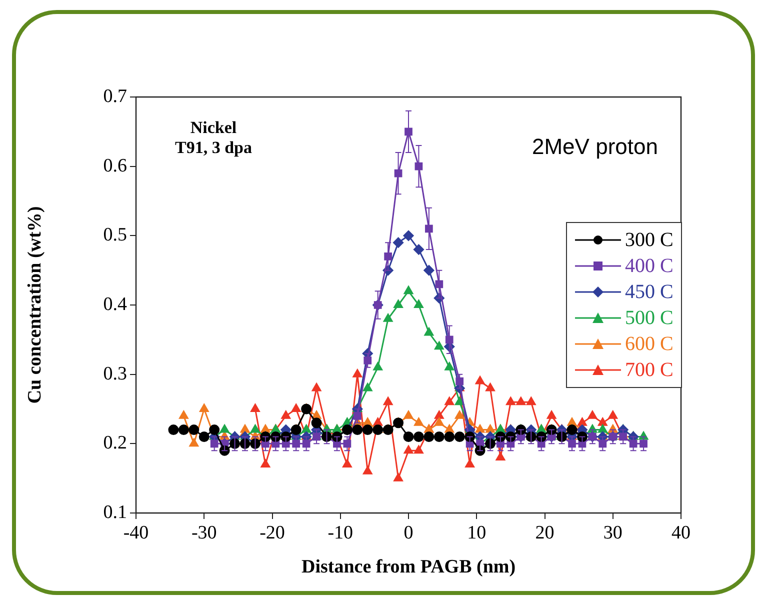 Image resolution: width=767 pixels, height=603 pixels. I want to click on legend-label: 500 C, so click(649, 318).